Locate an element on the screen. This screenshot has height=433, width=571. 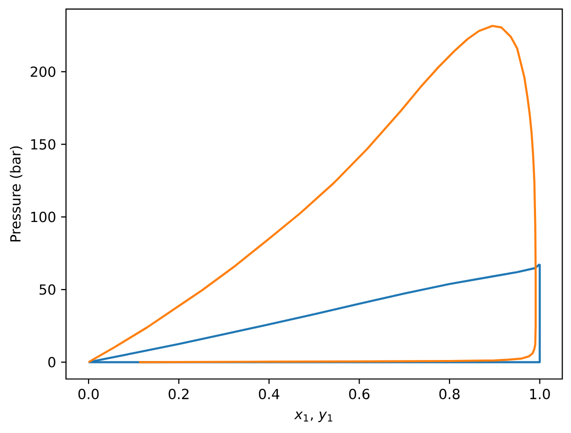
x-tick-label: 0.8 is located at coordinates (449, 394).